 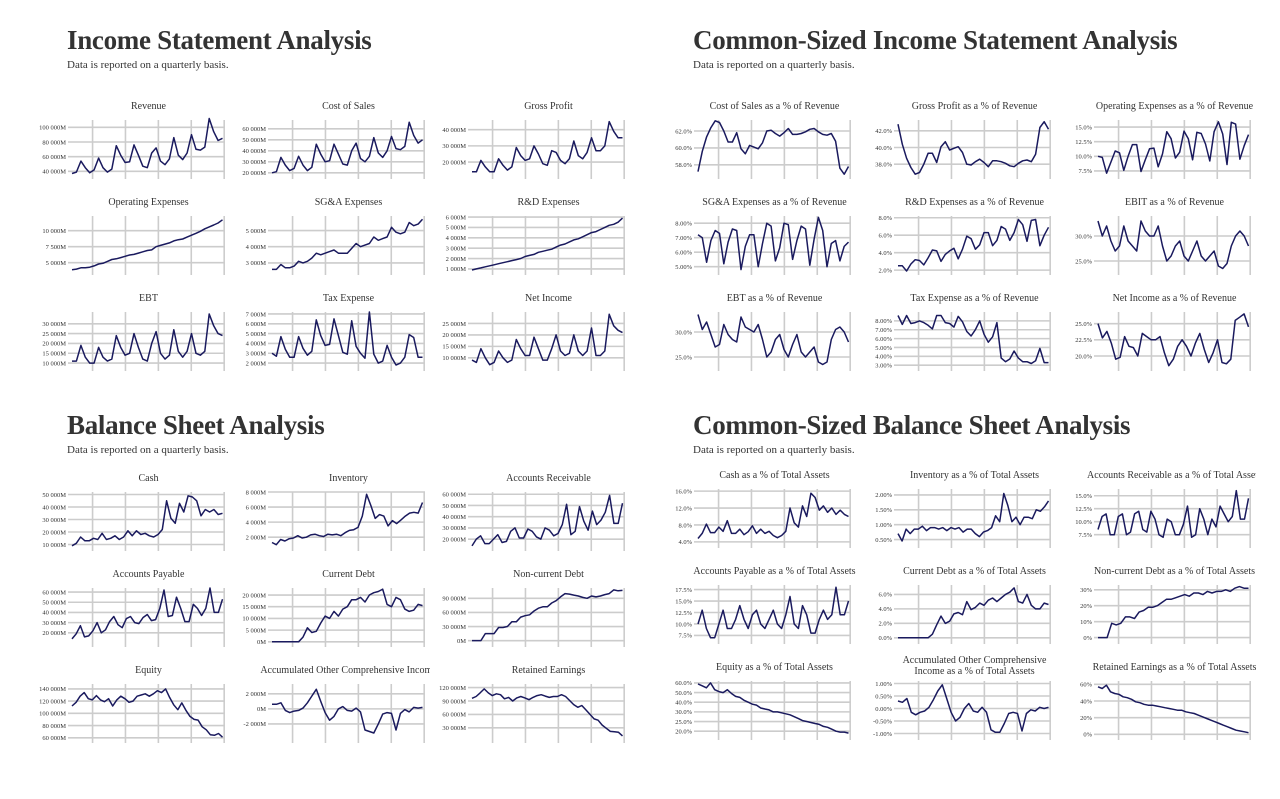 What do you see at coordinates (133, 512) in the screenshot?
I see `chart-cash: Cash 10 000M 20 000M 30 000M 40 000M 50 000M` at bounding box center [133, 512].